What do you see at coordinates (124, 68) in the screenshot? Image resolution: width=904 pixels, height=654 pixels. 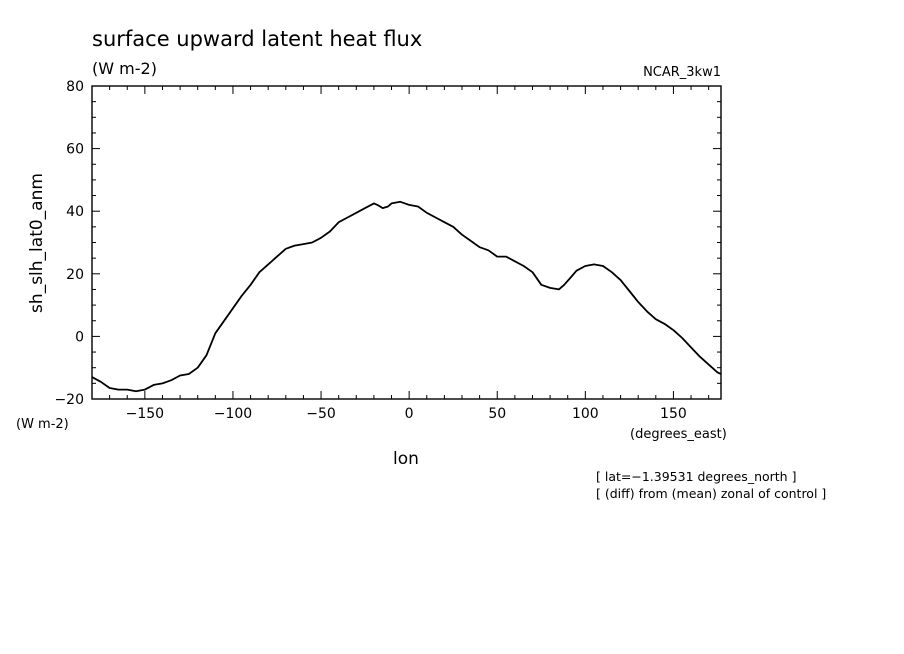 I see `chart-subtitle: (W m-2)` at bounding box center [124, 68].